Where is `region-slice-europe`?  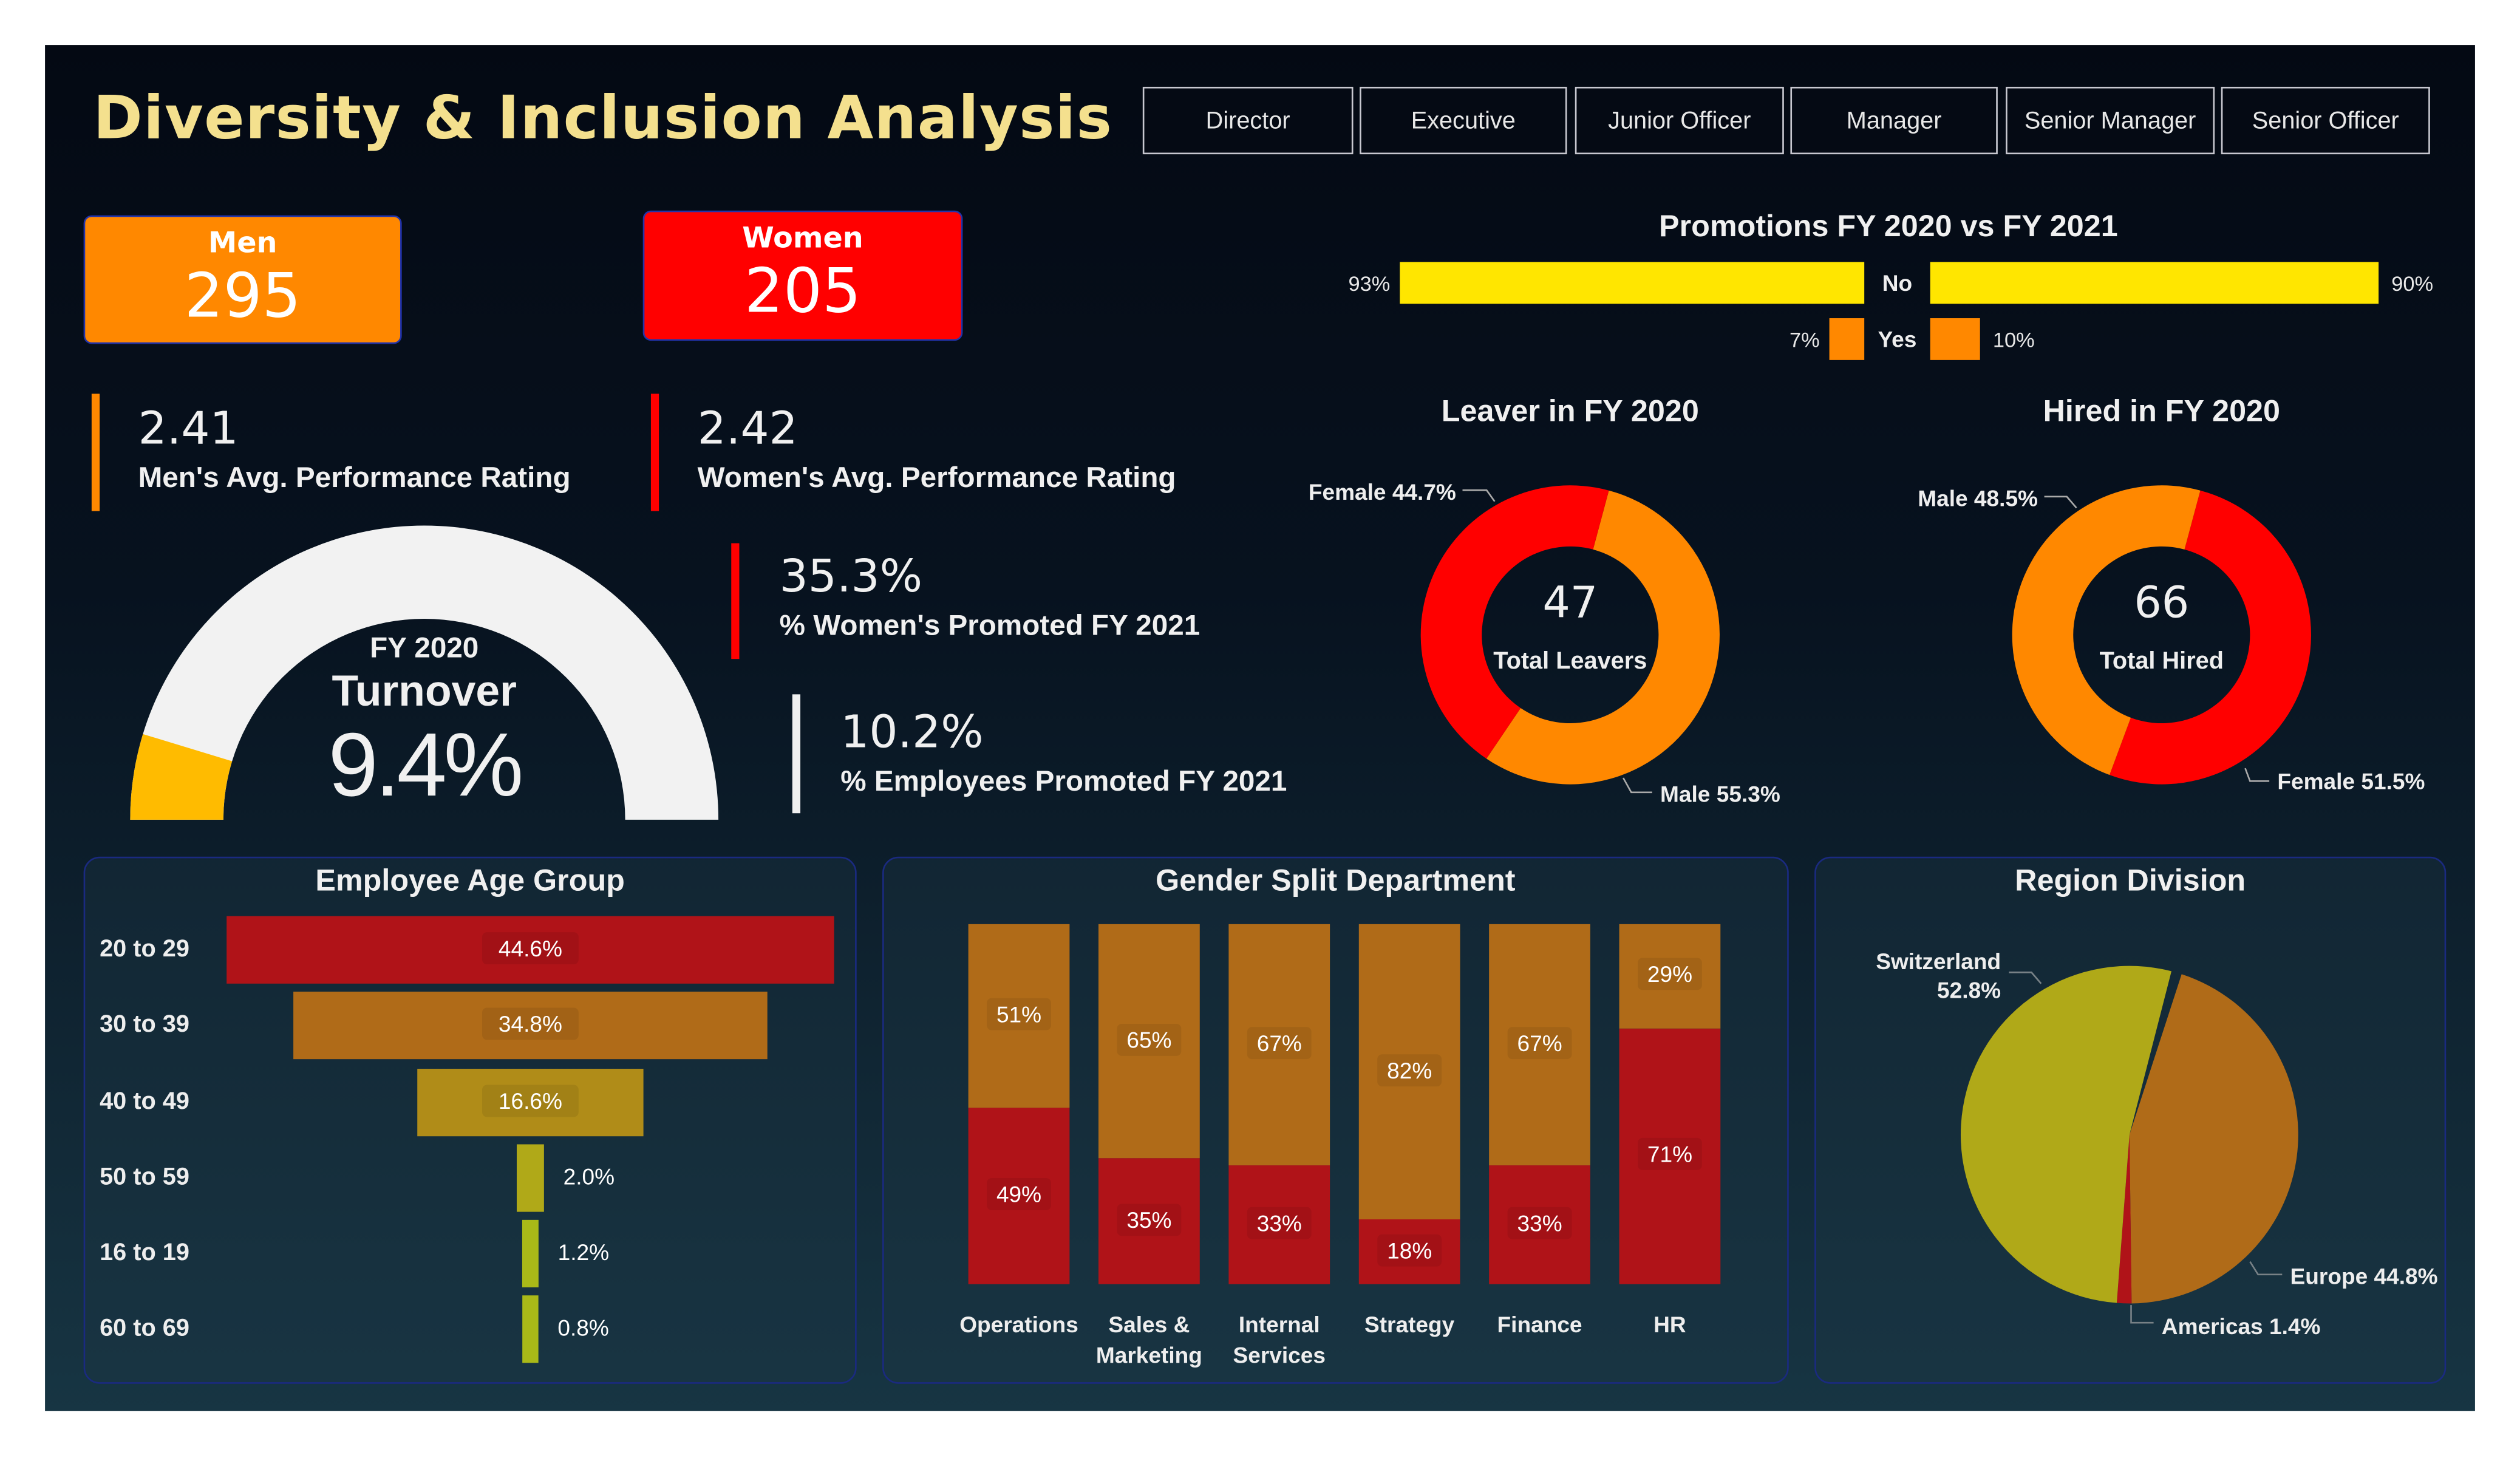
region-slice-europe is located at coordinates (2213, 1139).